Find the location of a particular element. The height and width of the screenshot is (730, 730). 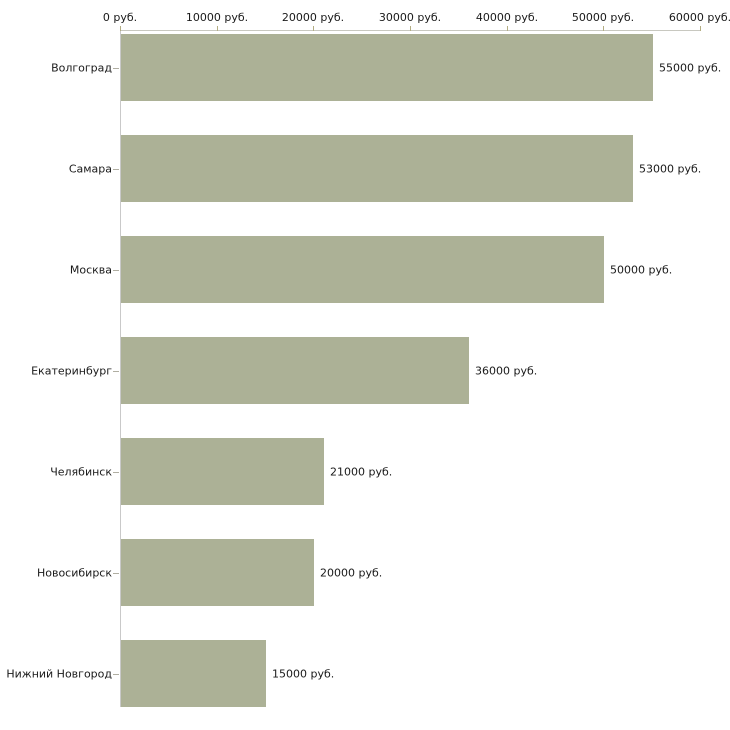

category-label: Екатеринбург is located at coordinates (71, 371).